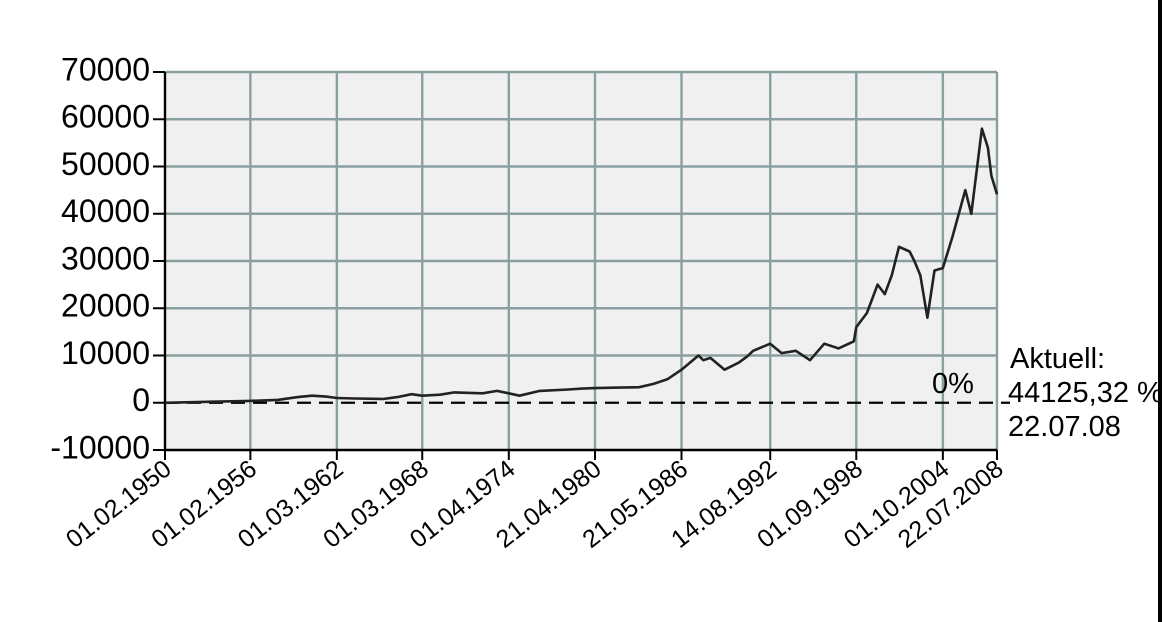 The height and width of the screenshot is (622, 1162). I want to click on annotation-line1: Aktuell:, so click(1057, 359).